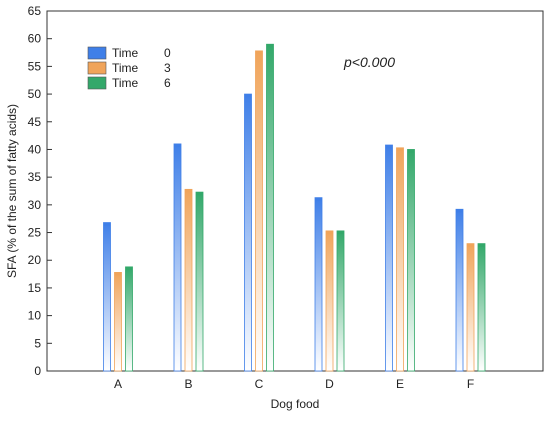 This screenshot has width=550, height=421. I want to click on legend-value: 6, so click(167, 83).